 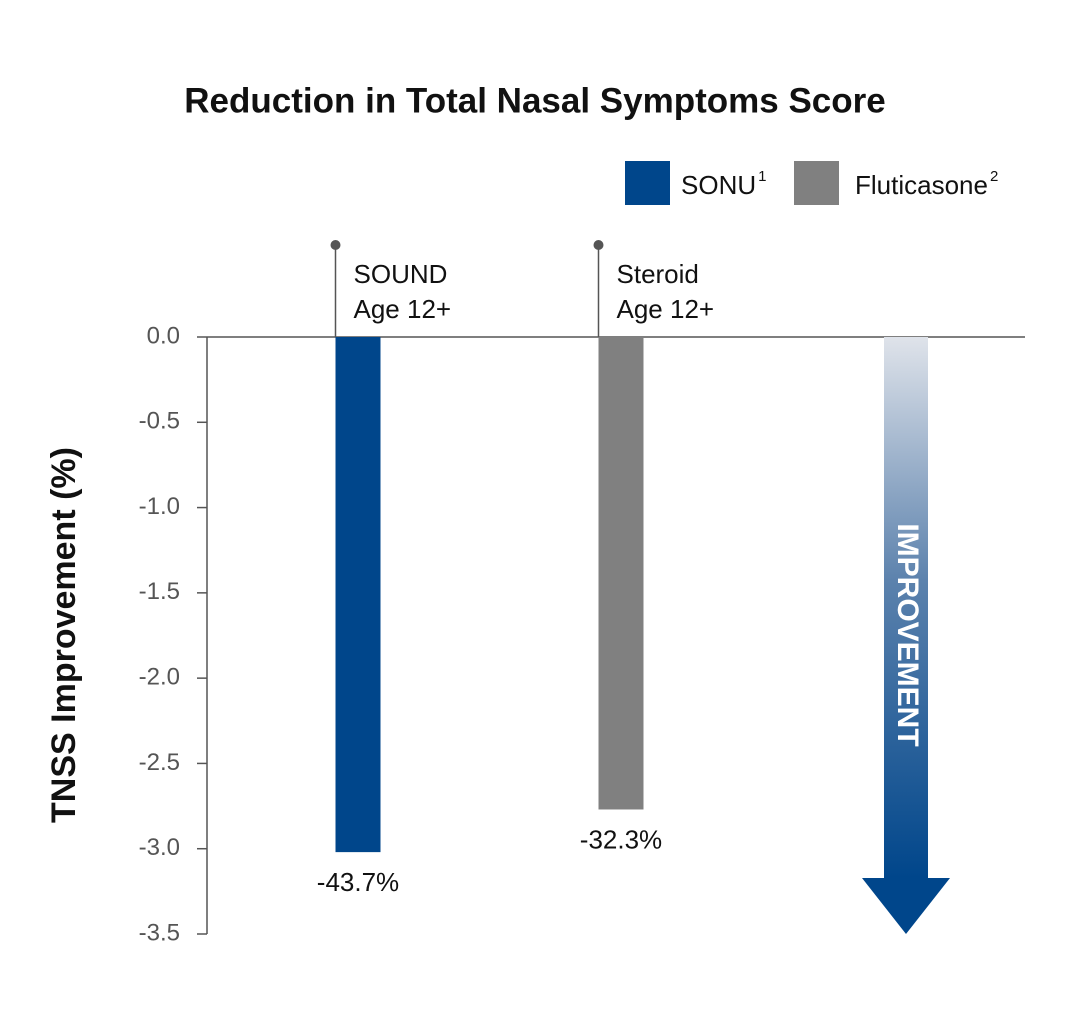 What do you see at coordinates (159, 421) in the screenshot?
I see `y-tick-label: -0.5` at bounding box center [159, 421].